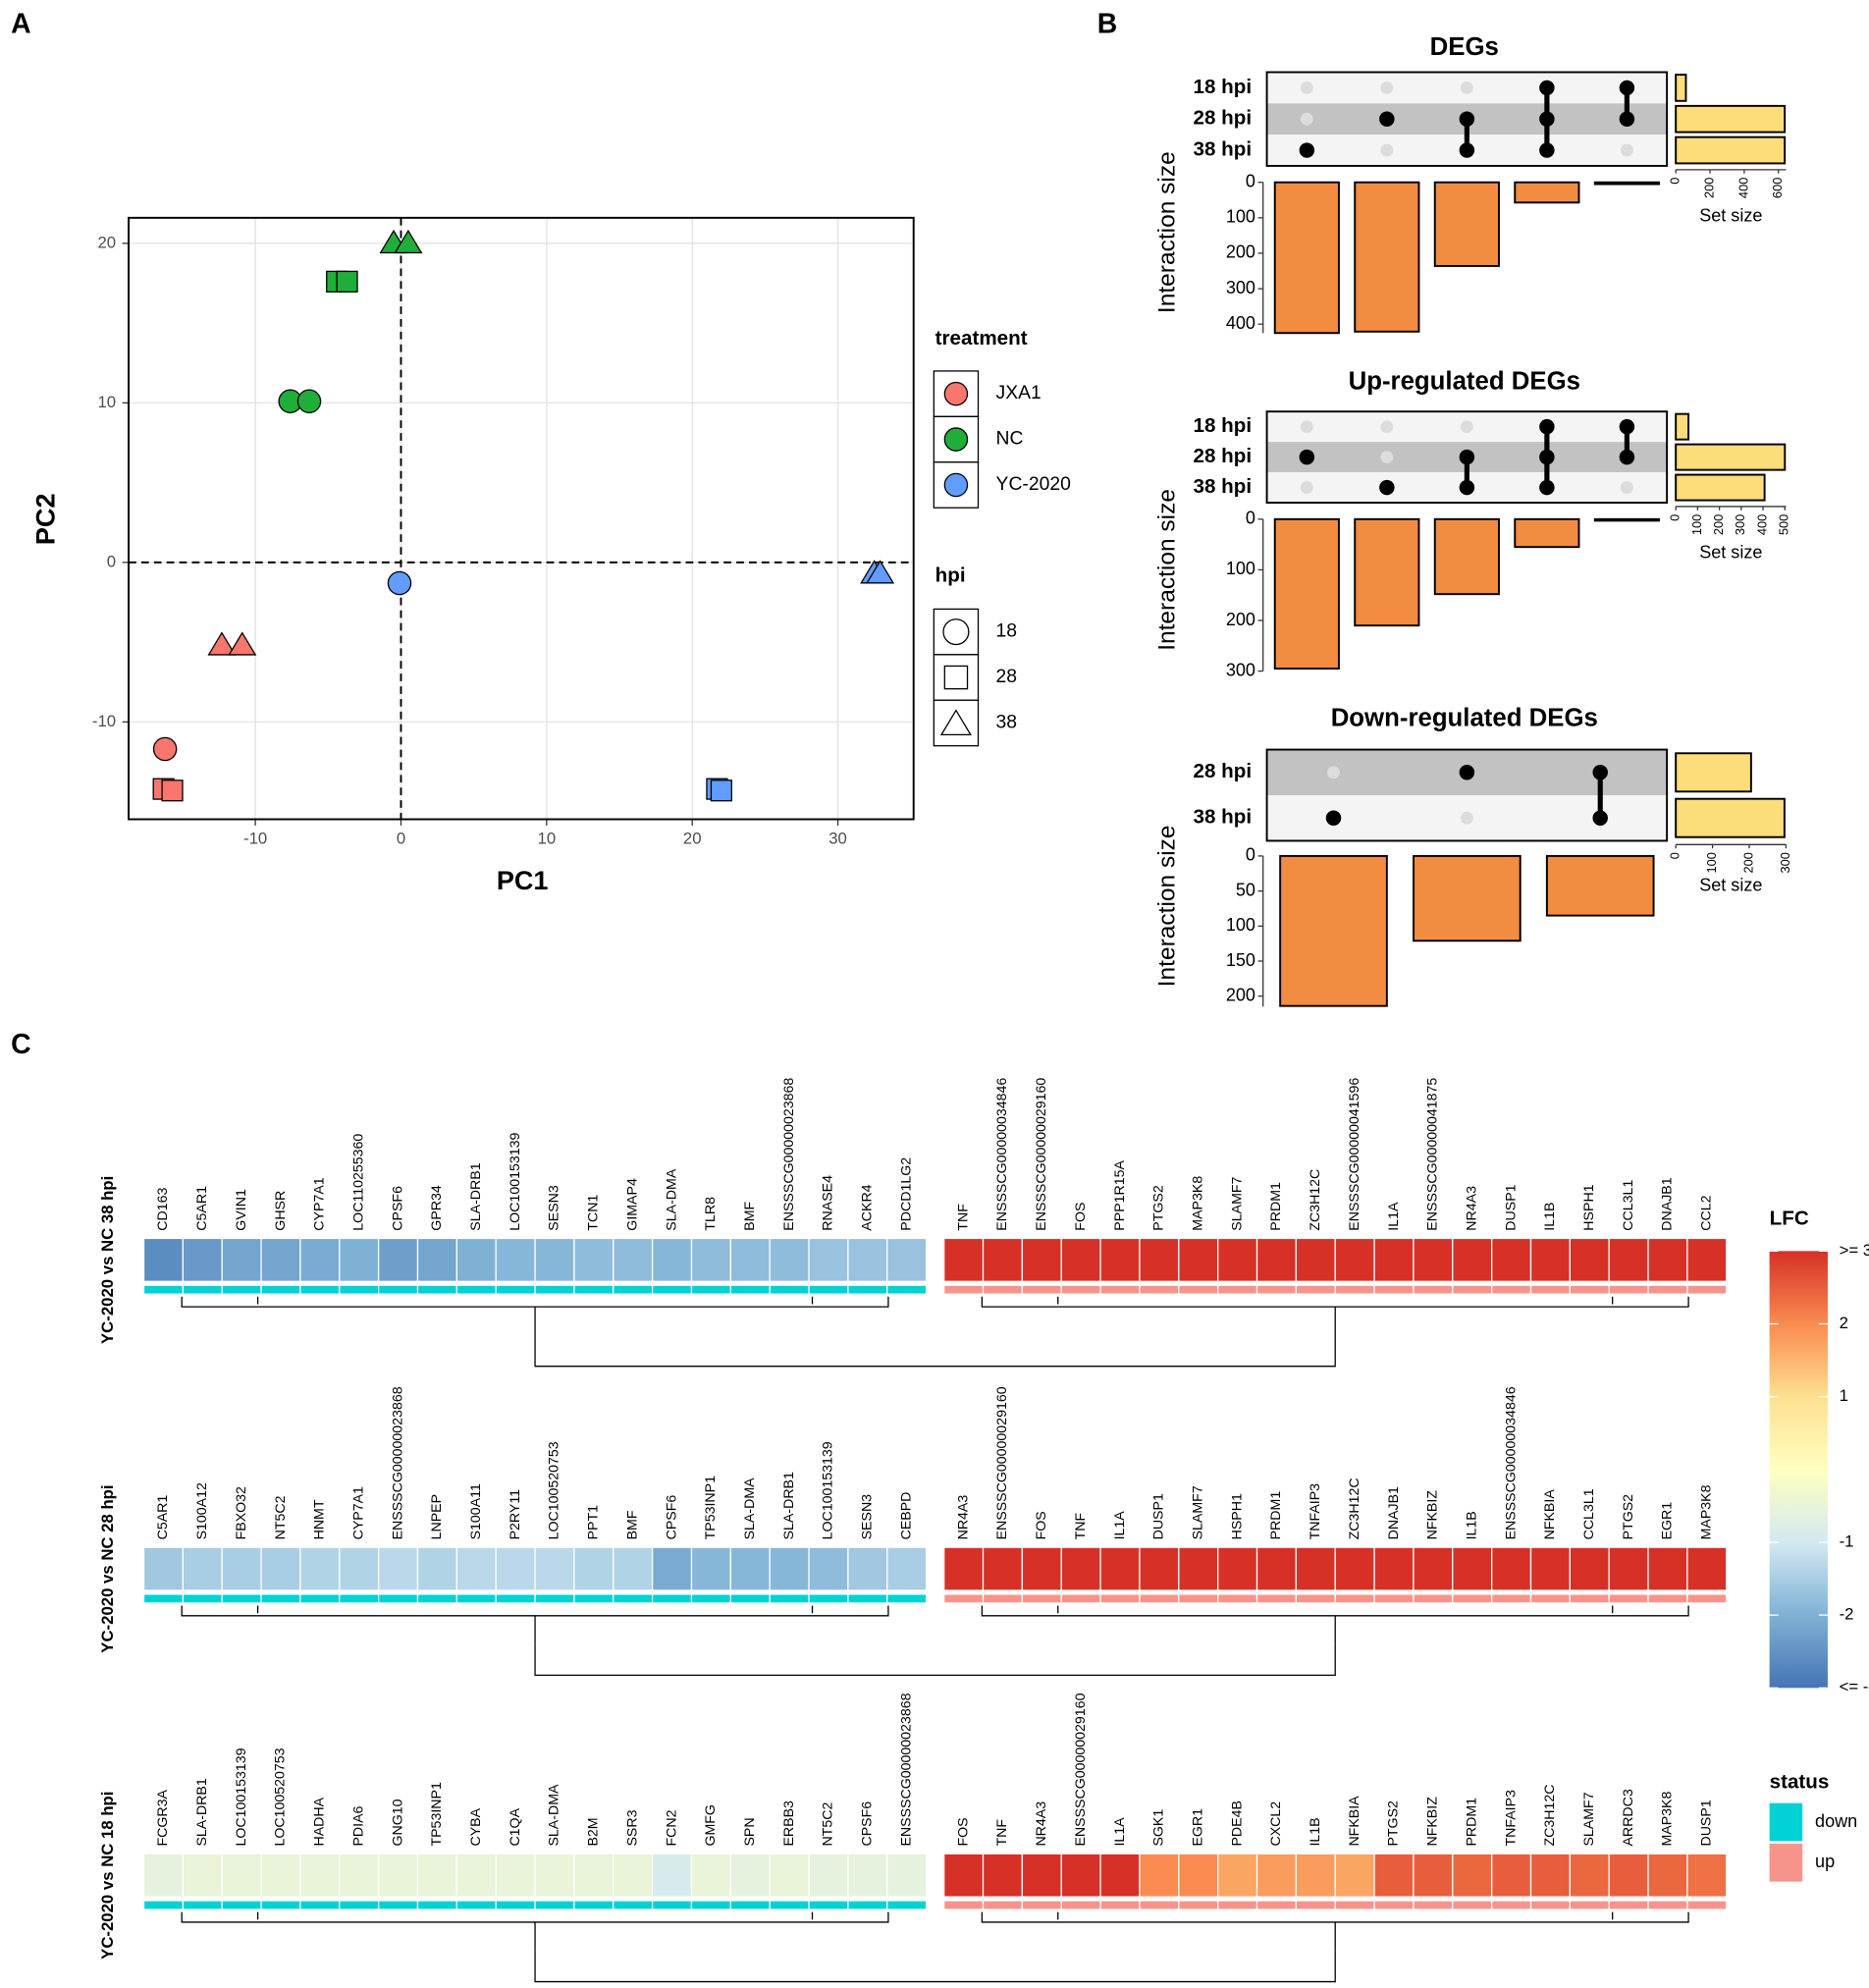  I want to click on gene-label: B2M, so click(594, 1831).